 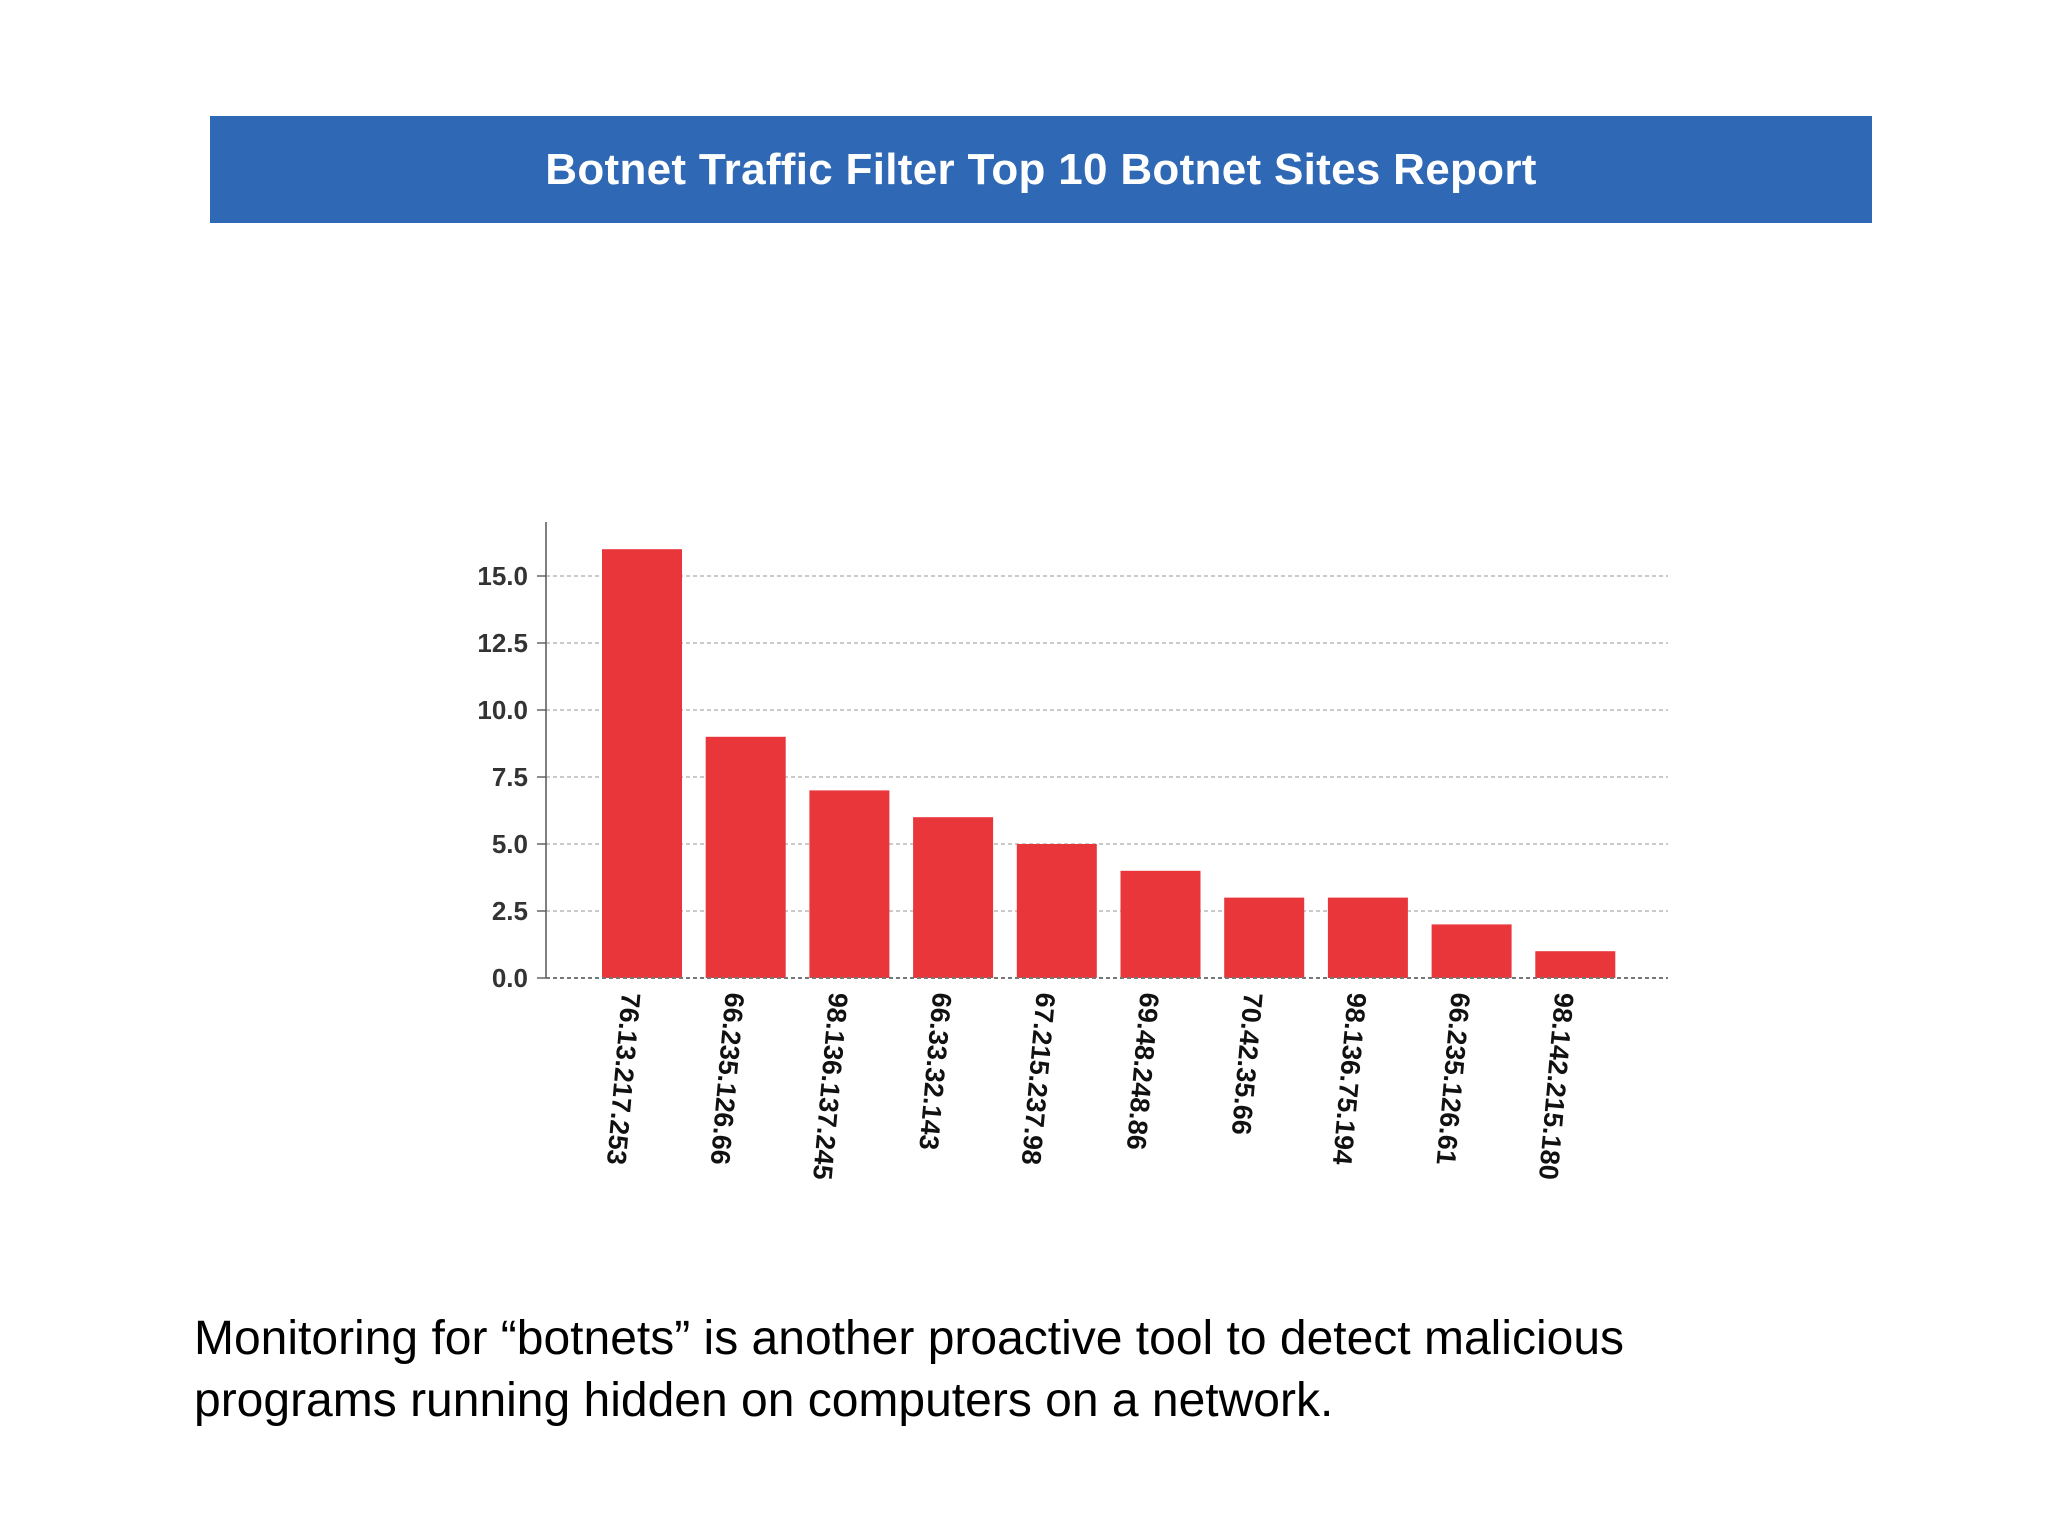 What do you see at coordinates (830, 1086) in the screenshot?
I see `x-tick-label: 98.136.137.245` at bounding box center [830, 1086].